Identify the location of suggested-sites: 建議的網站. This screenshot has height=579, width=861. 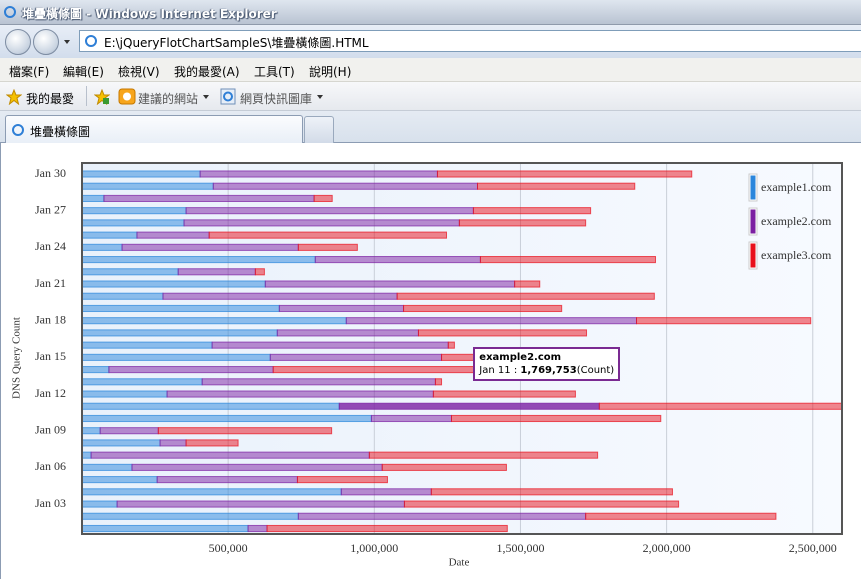
(168, 99).